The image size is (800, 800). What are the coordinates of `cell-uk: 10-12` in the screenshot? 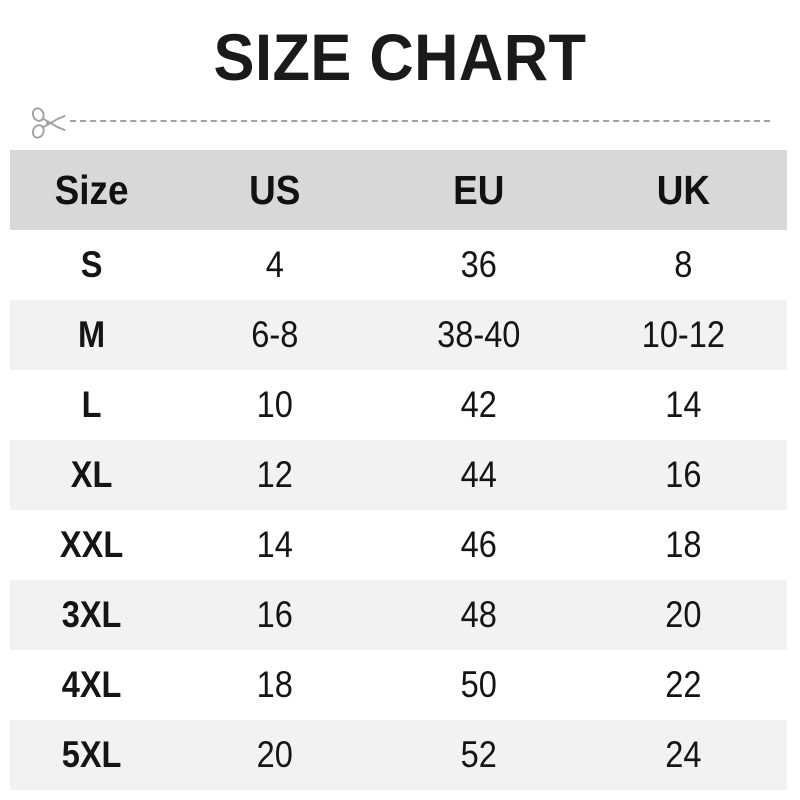 It's located at (683, 334).